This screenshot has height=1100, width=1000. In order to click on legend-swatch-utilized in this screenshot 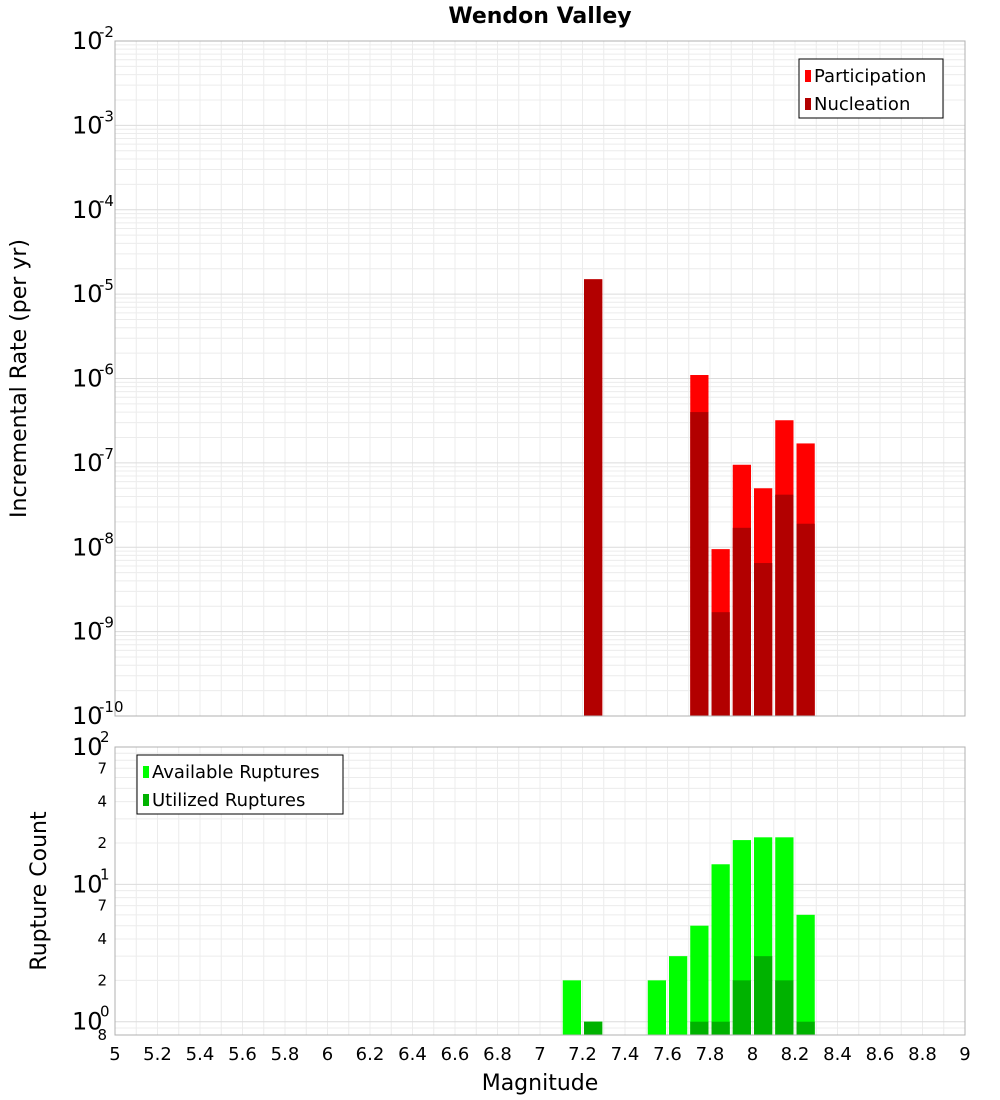, I will do `click(146, 800)`.